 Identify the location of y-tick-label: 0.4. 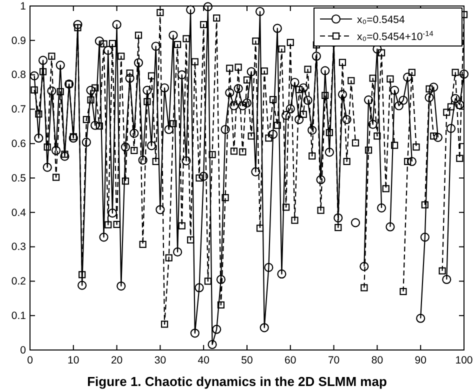
(18, 212).